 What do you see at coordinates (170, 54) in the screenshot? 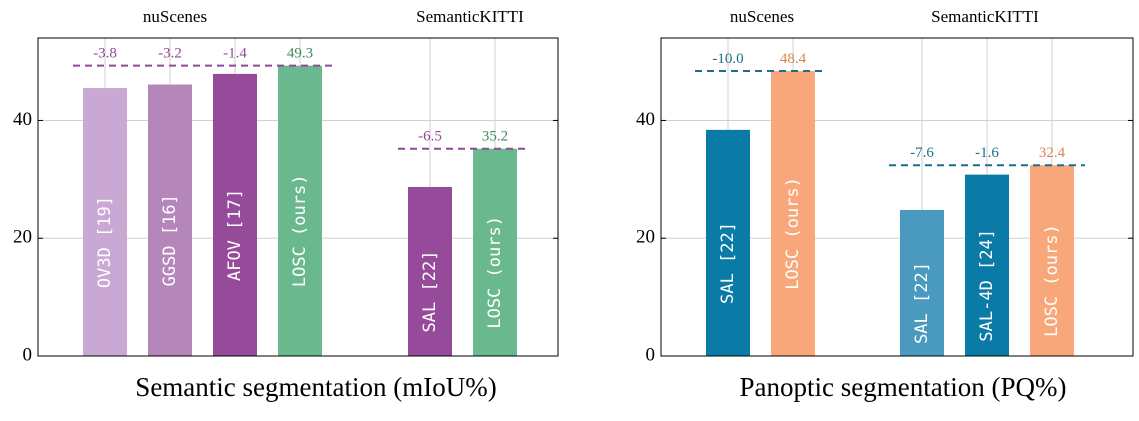
I see `data-label: -3.2` at bounding box center [170, 54].